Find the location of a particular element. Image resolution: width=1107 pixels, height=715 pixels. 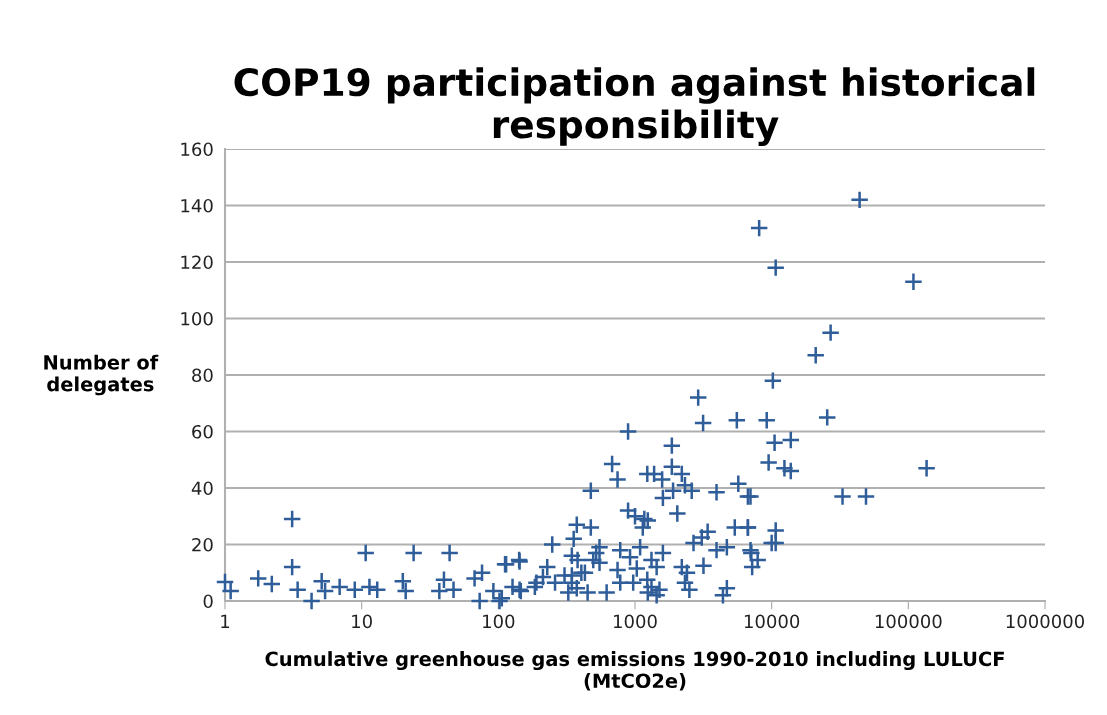

x-tick-label: 1000 is located at coordinates (635, 621).